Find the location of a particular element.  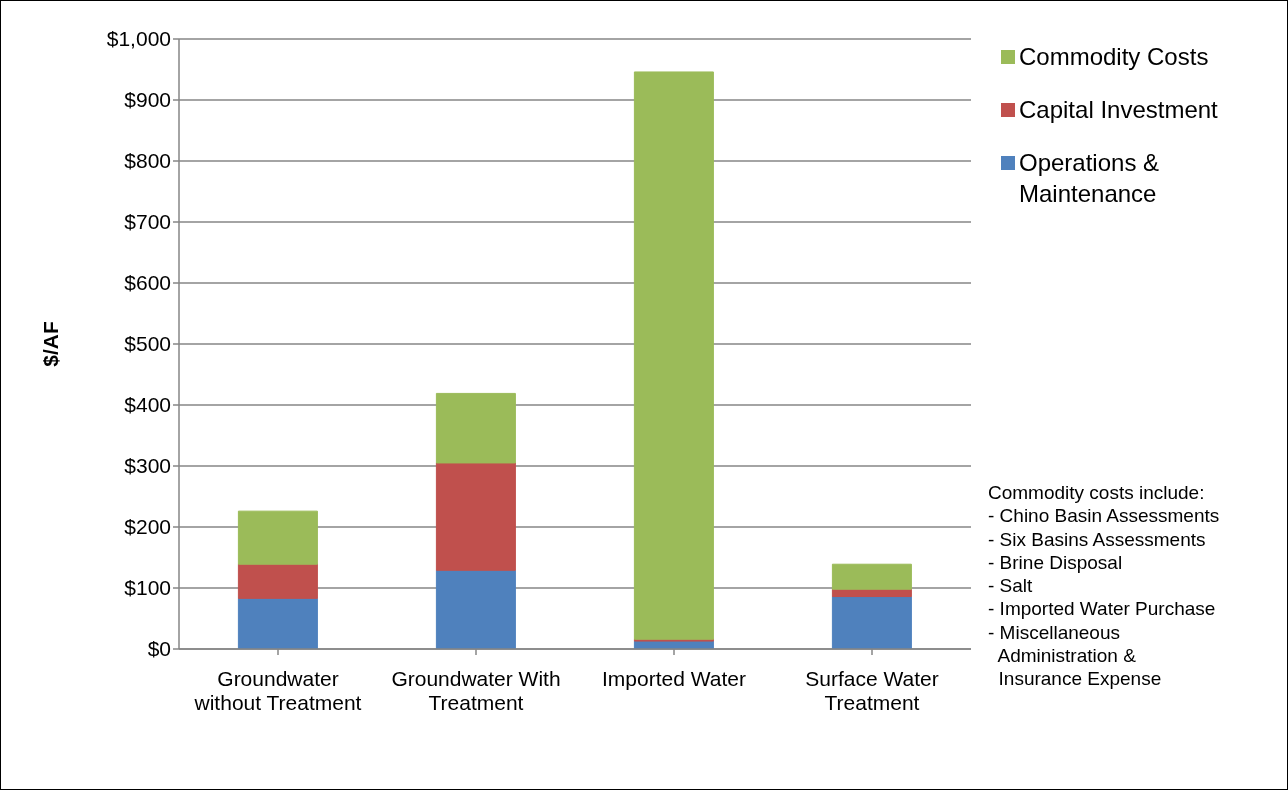

y-tick-label: $800 is located at coordinates (147, 161).